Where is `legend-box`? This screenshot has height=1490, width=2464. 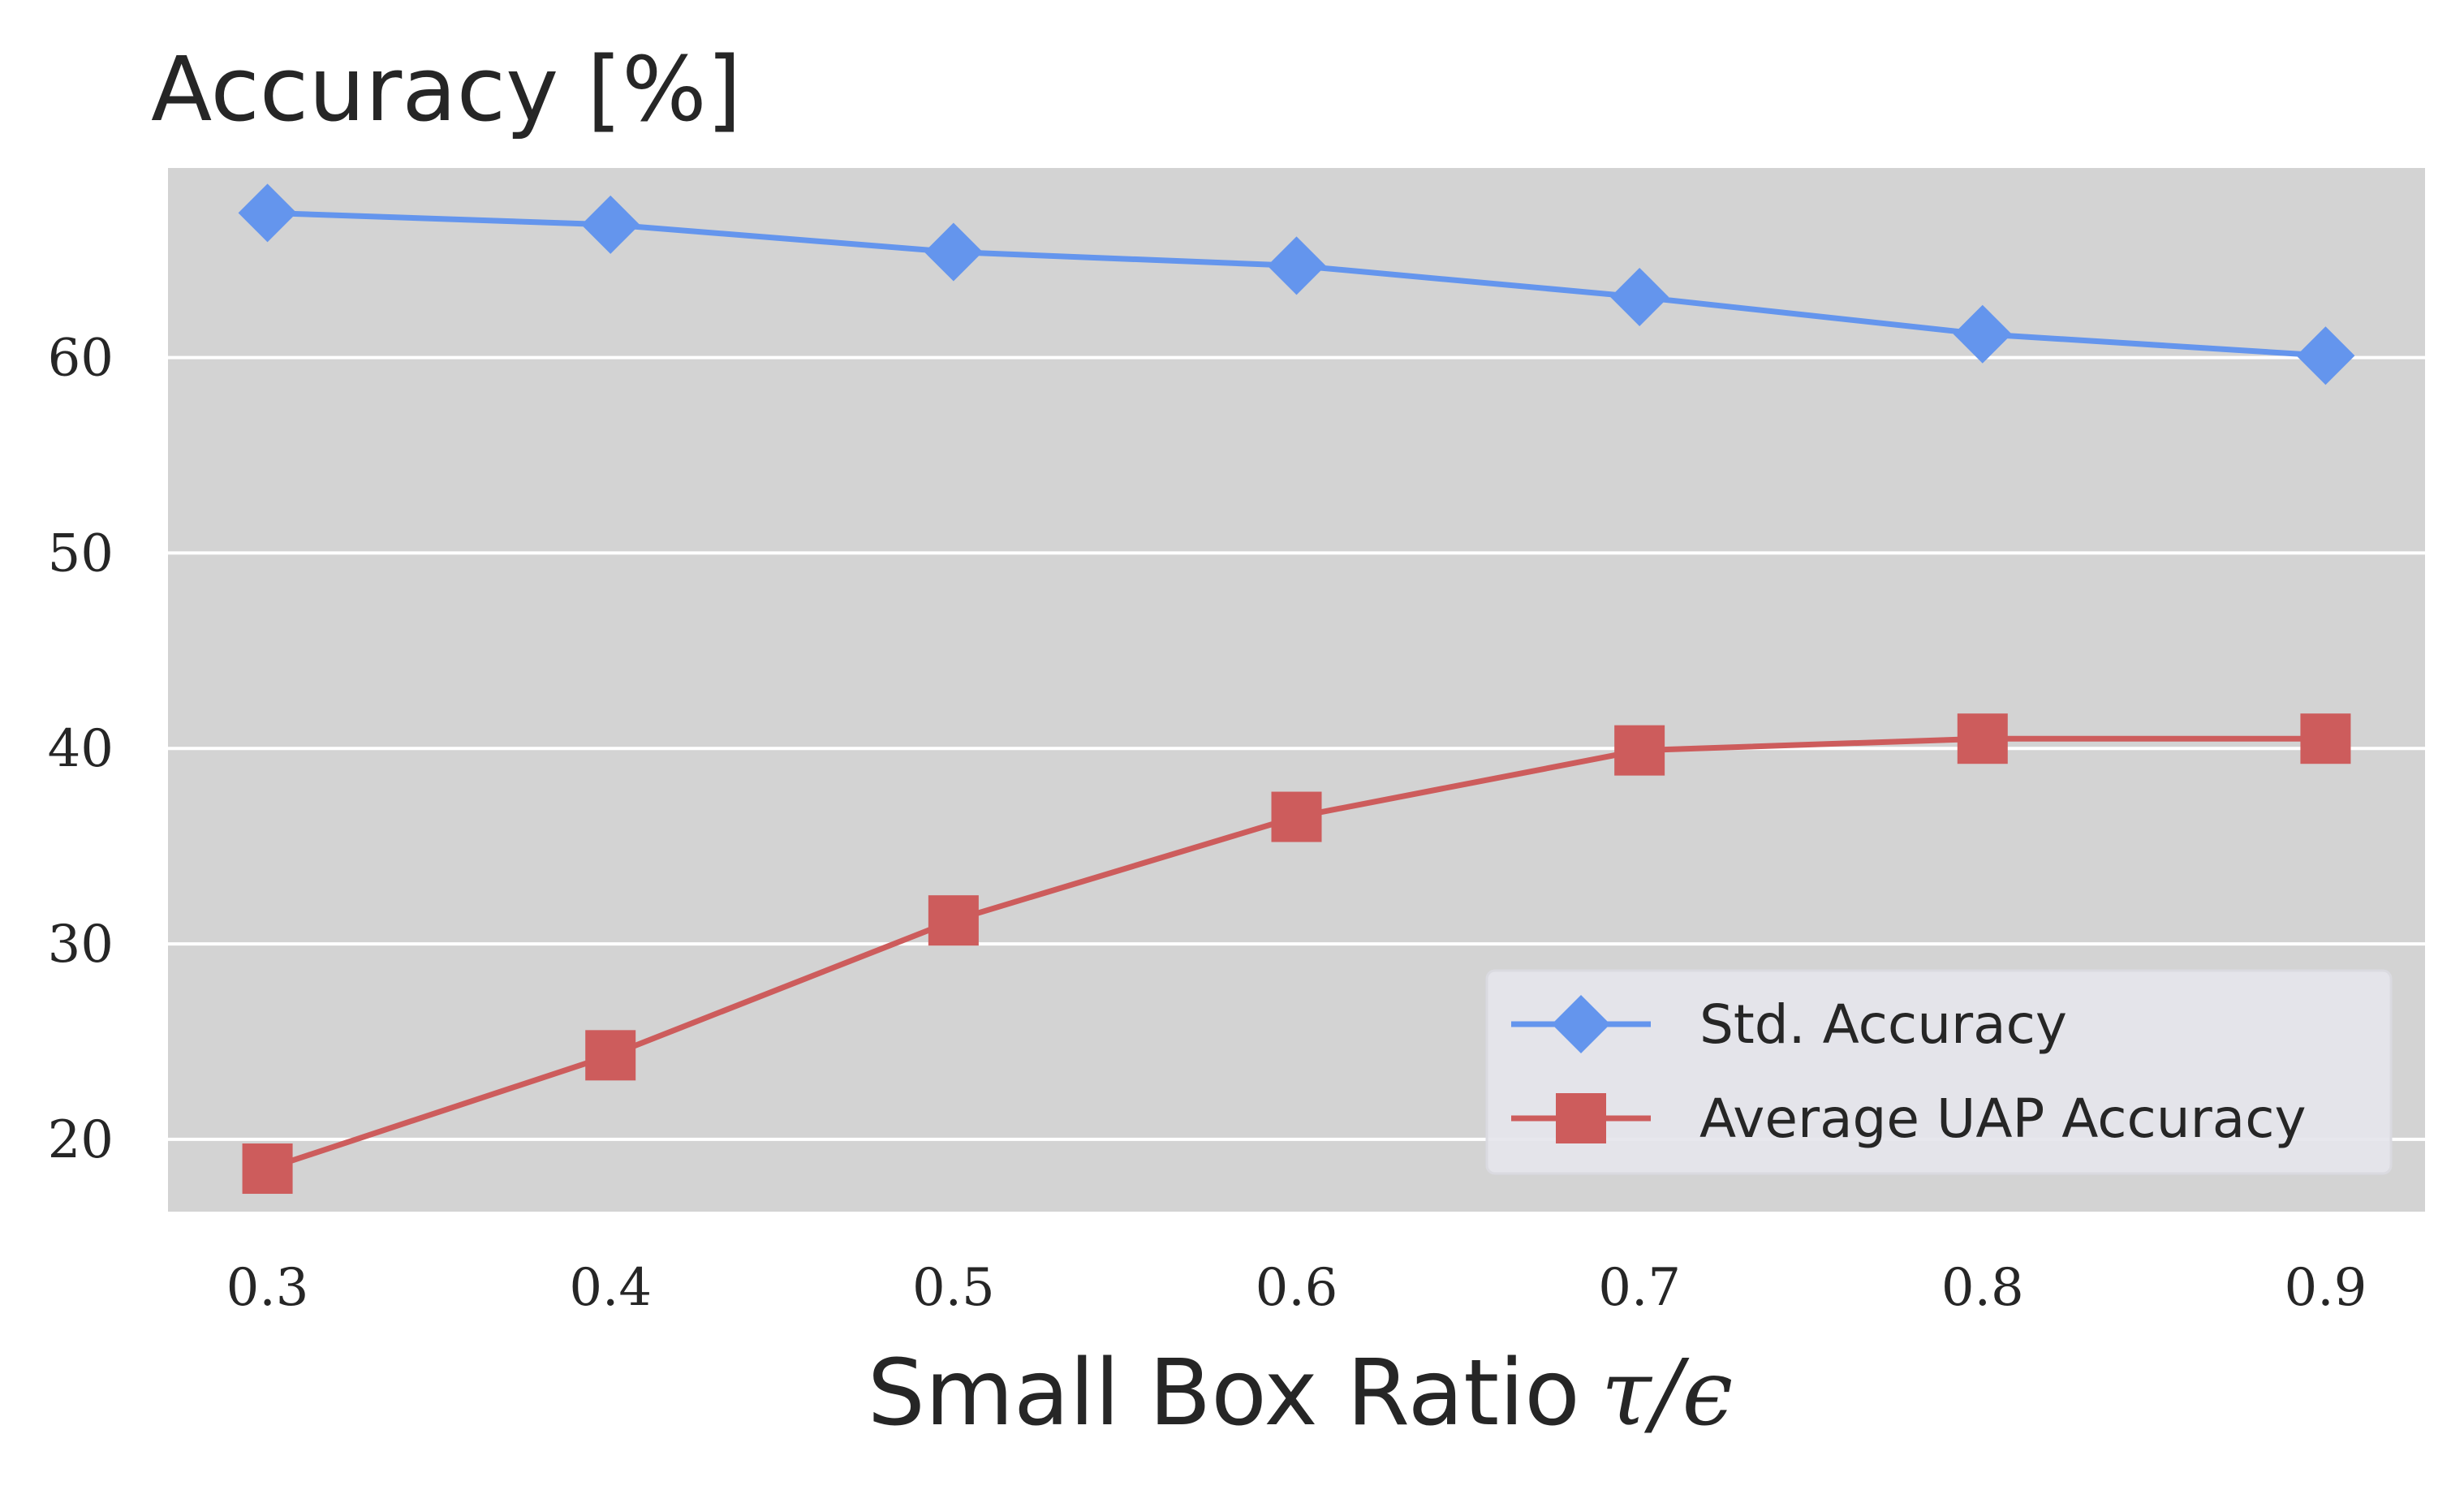
legend-box is located at coordinates (1939, 1072).